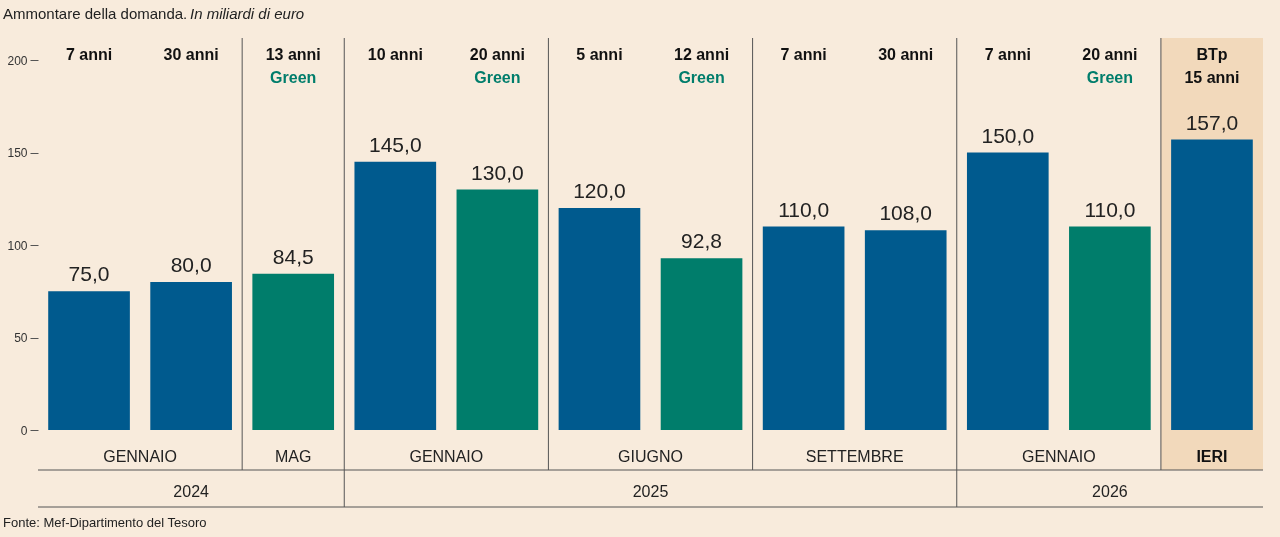  I want to click on source-note: Fonte: Mef-Dipartimento del Tesoro, so click(105, 522).